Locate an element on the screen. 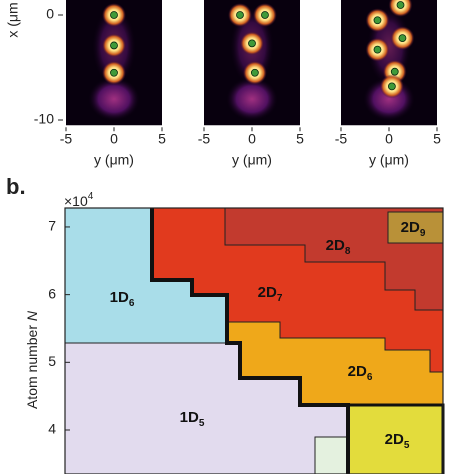  panel-label: b. is located at coordinates (16, 186).